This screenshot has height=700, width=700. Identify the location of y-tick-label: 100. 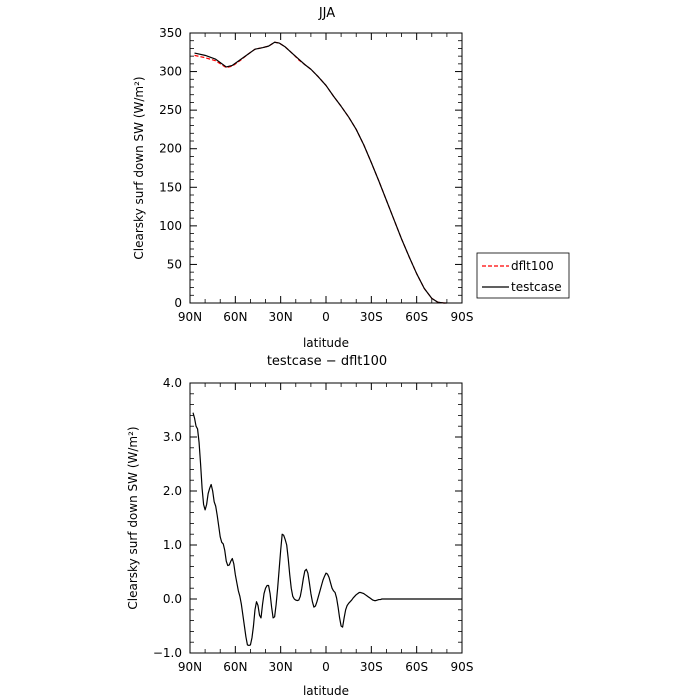
(170, 226).